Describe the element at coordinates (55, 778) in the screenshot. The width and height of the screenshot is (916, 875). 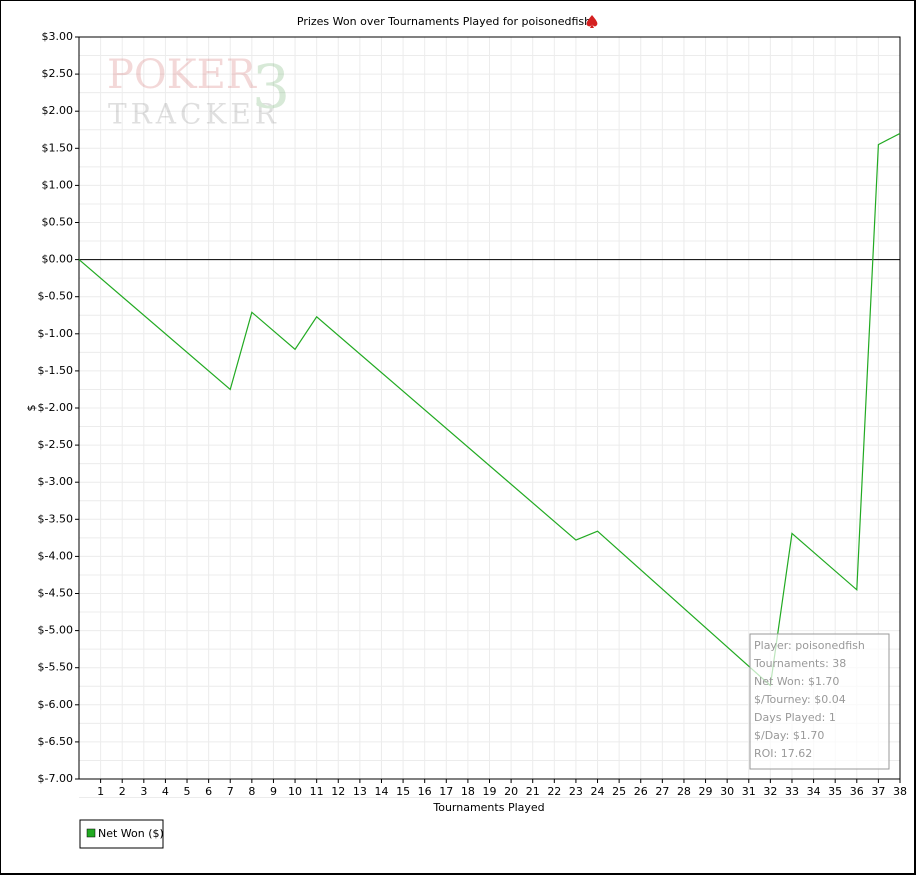
I see `y-tick-label: $-7.00` at that location.